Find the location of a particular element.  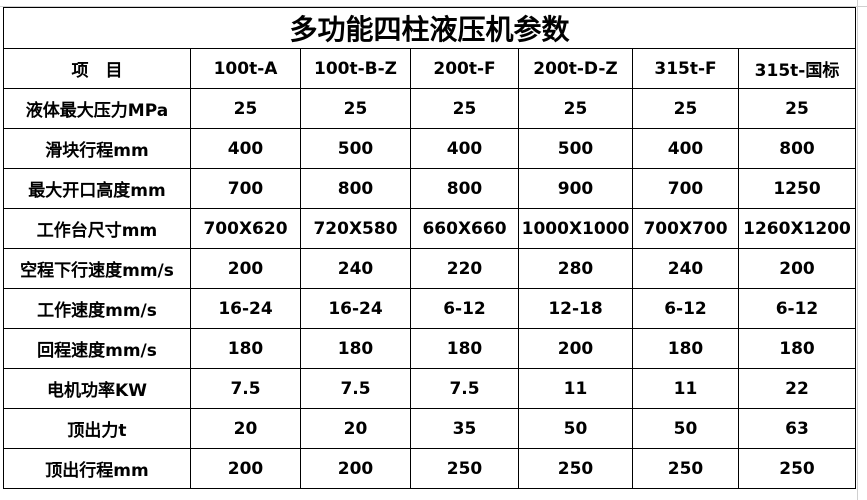

data-row: 顶出行程mm 200 200 250 250 250 250 is located at coordinates (429, 468).